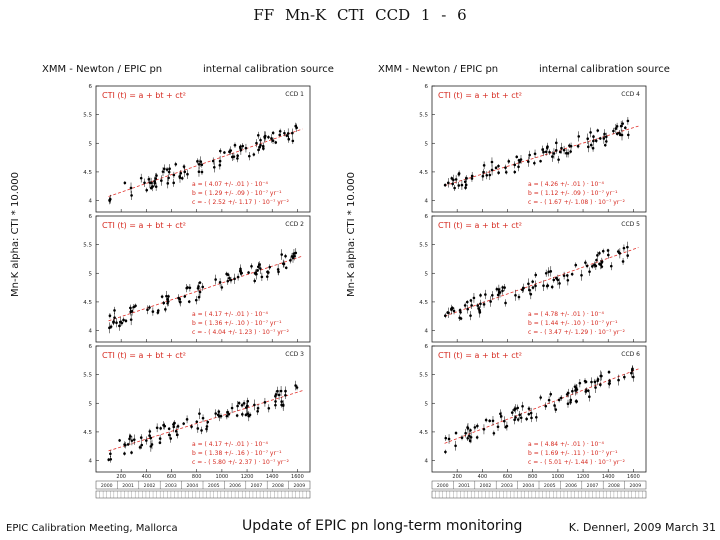  What do you see at coordinates (382, 526) in the screenshot?
I see `footer-title: Update of EPIC pn long-term monitoring` at bounding box center [382, 526].